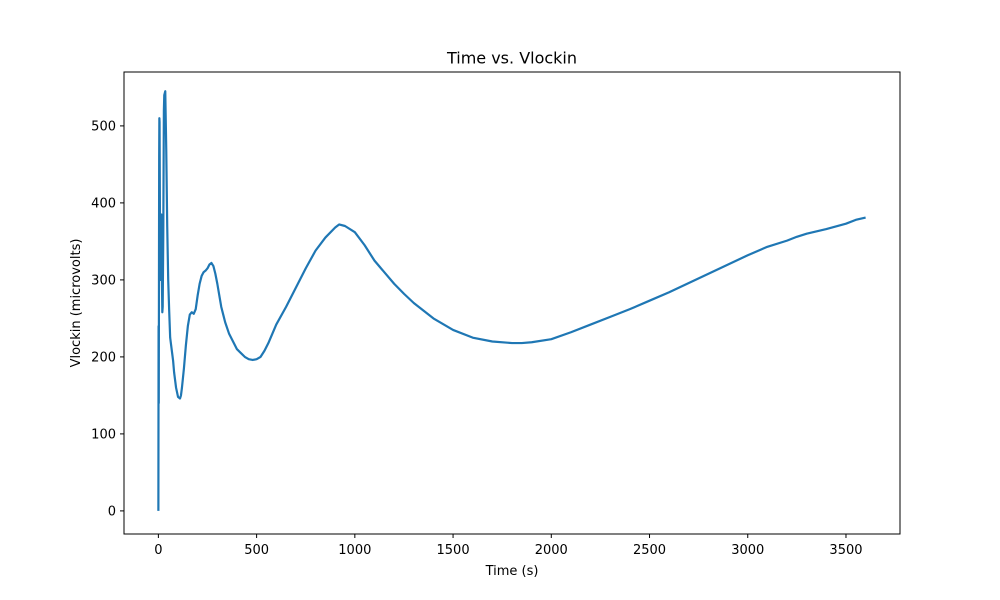 The image size is (1000, 600). I want to click on y-tick-label: 100, so click(103, 434).